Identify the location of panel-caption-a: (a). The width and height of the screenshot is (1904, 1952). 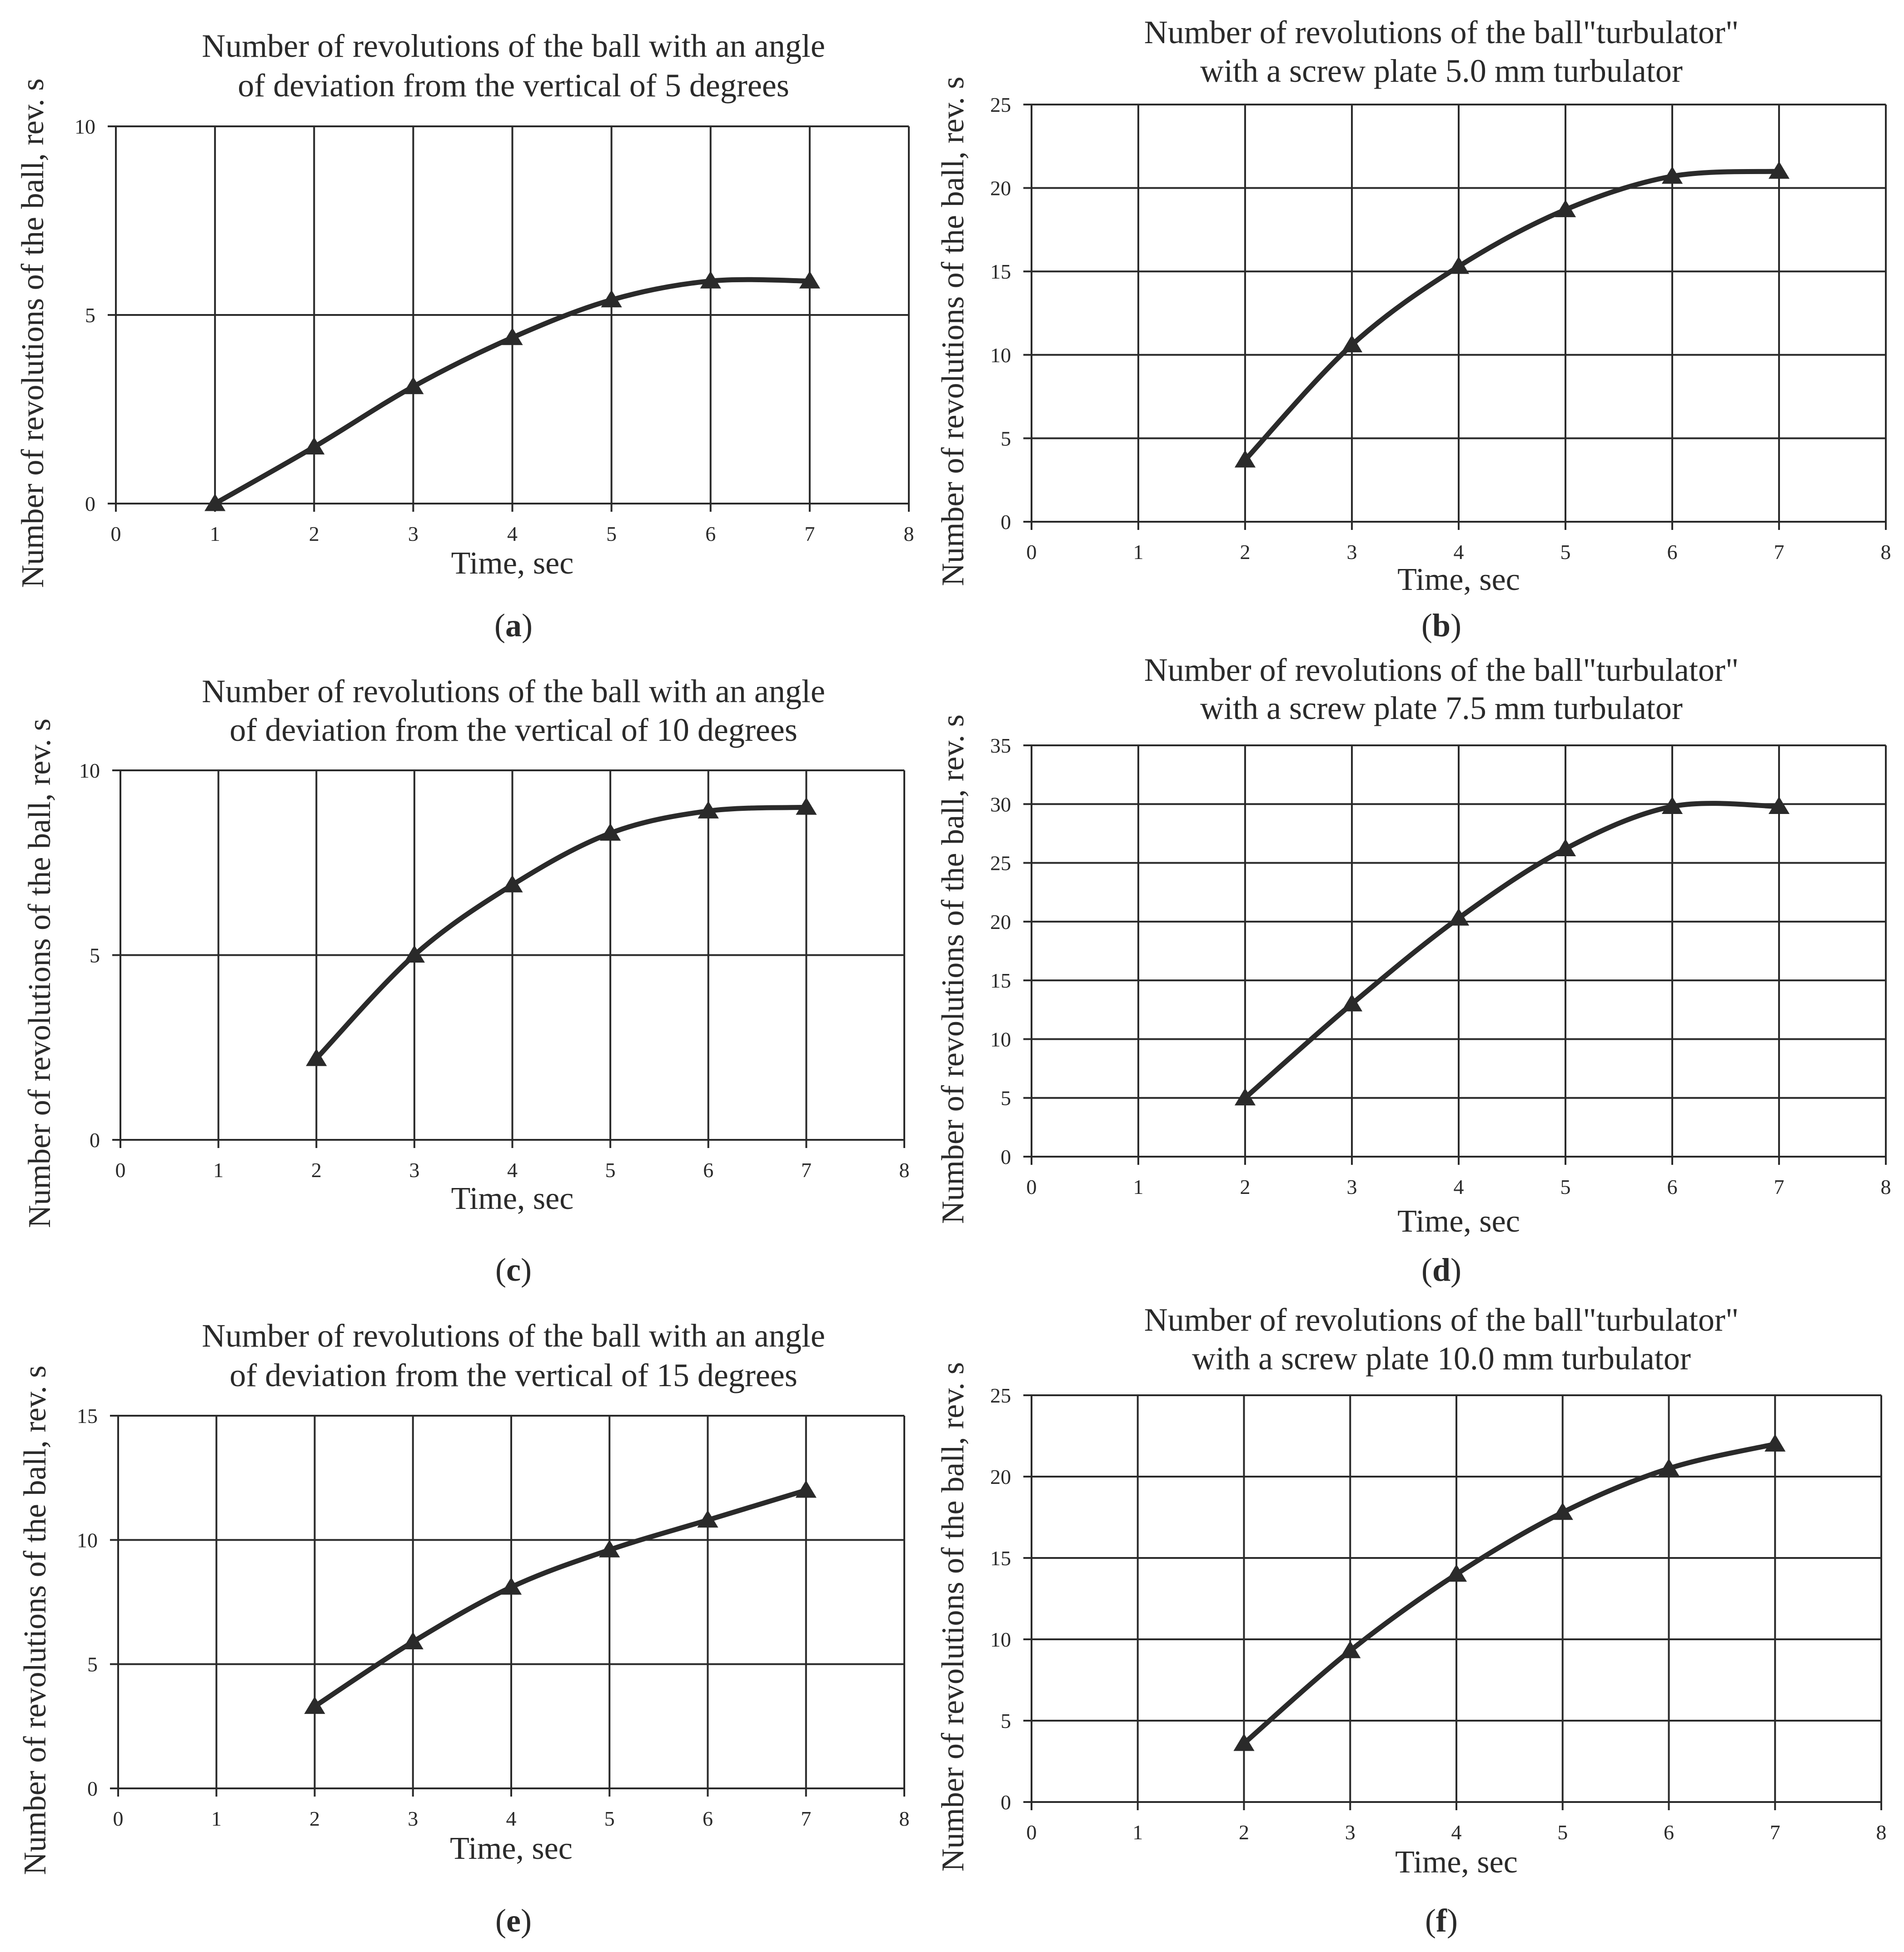
(513, 625).